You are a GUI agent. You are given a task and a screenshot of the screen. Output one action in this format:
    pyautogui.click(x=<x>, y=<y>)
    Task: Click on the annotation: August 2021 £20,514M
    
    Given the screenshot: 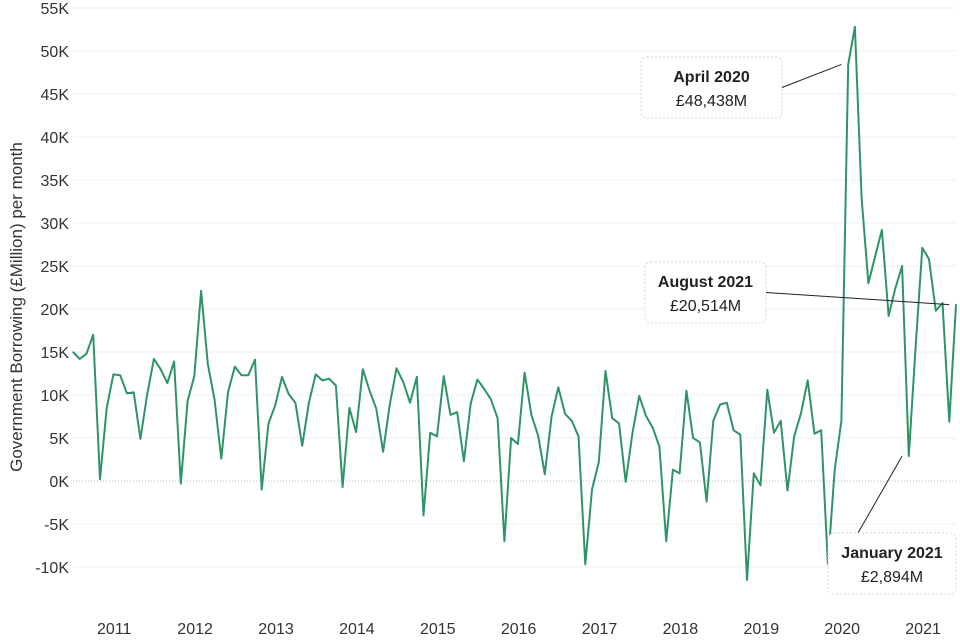 What is the action you would take?
    pyautogui.click(x=797, y=292)
    